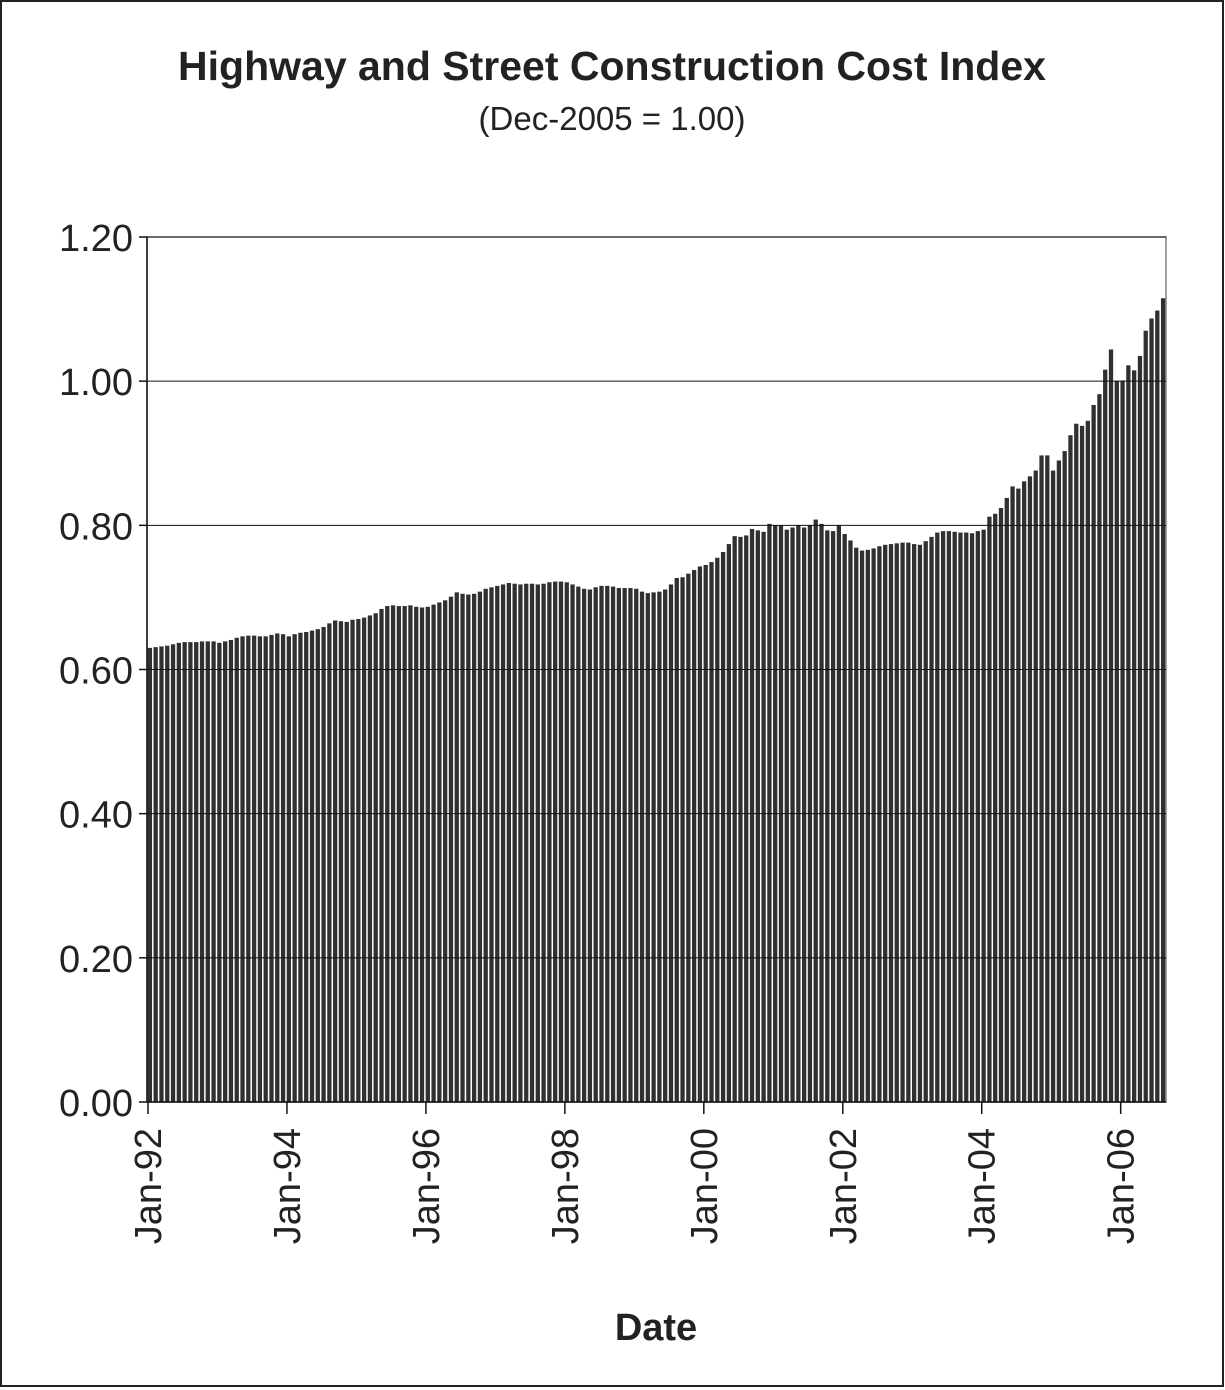 This screenshot has width=1225, height=1390. What do you see at coordinates (96, 239) in the screenshot?
I see `y-tick-label: 1.20` at bounding box center [96, 239].